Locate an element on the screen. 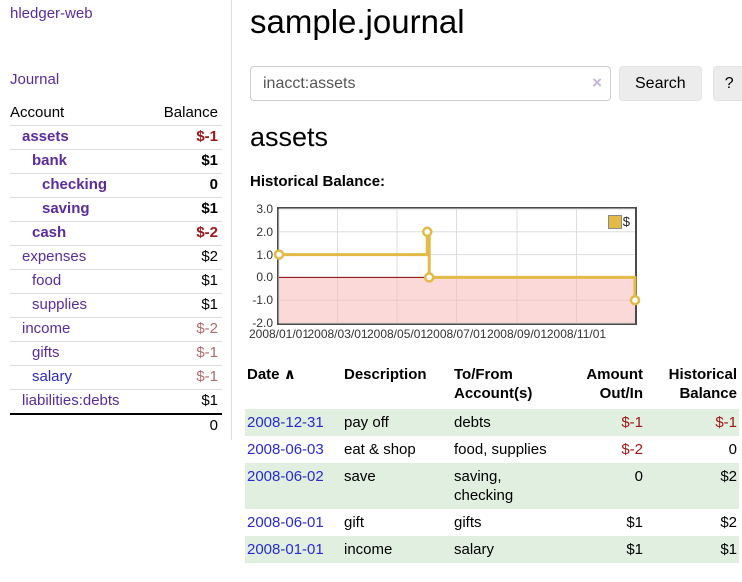 The image size is (742, 582). account-row-checking: checking 0 is located at coordinates (116, 185).